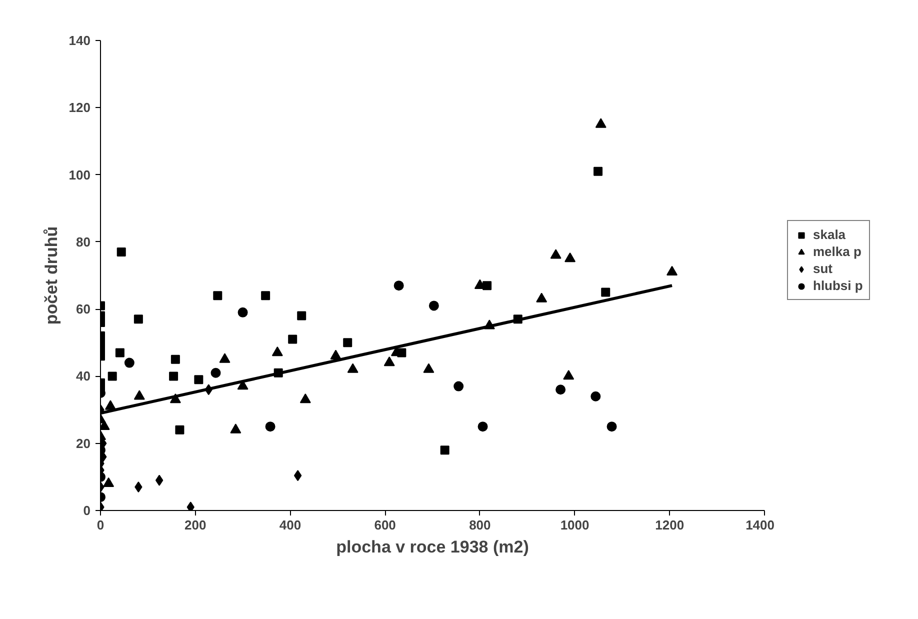 The height and width of the screenshot is (619, 918). What do you see at coordinates (83, 309) in the screenshot?
I see `y-tick-label: 60` at bounding box center [83, 309].